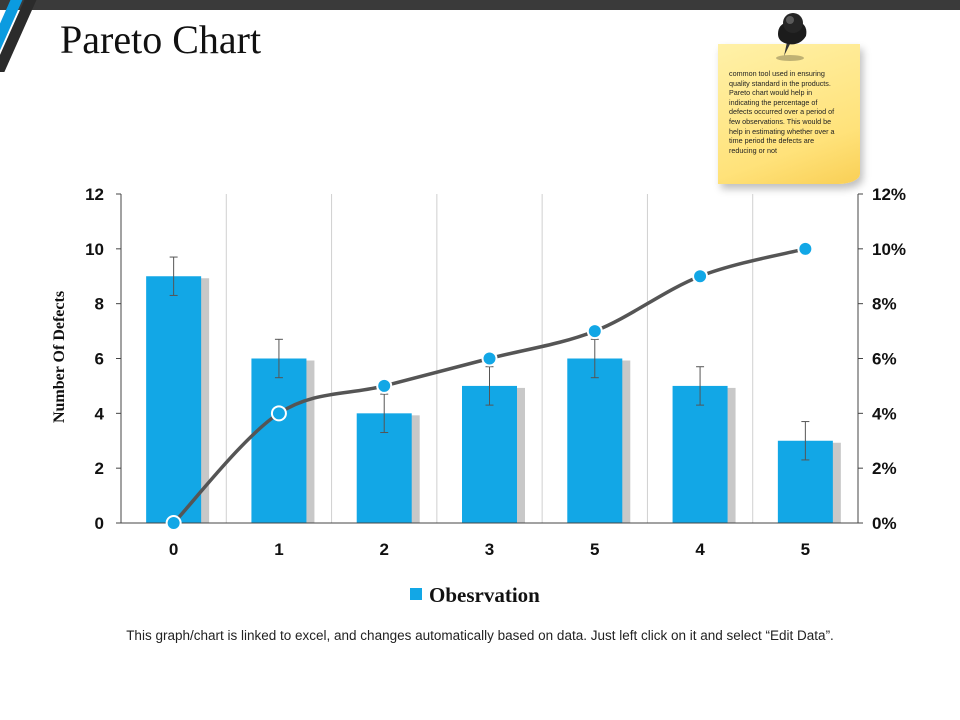 Image resolution: width=960 pixels, height=720 pixels. What do you see at coordinates (99, 304) in the screenshot?
I see `y-tick-label: 8` at bounding box center [99, 304].